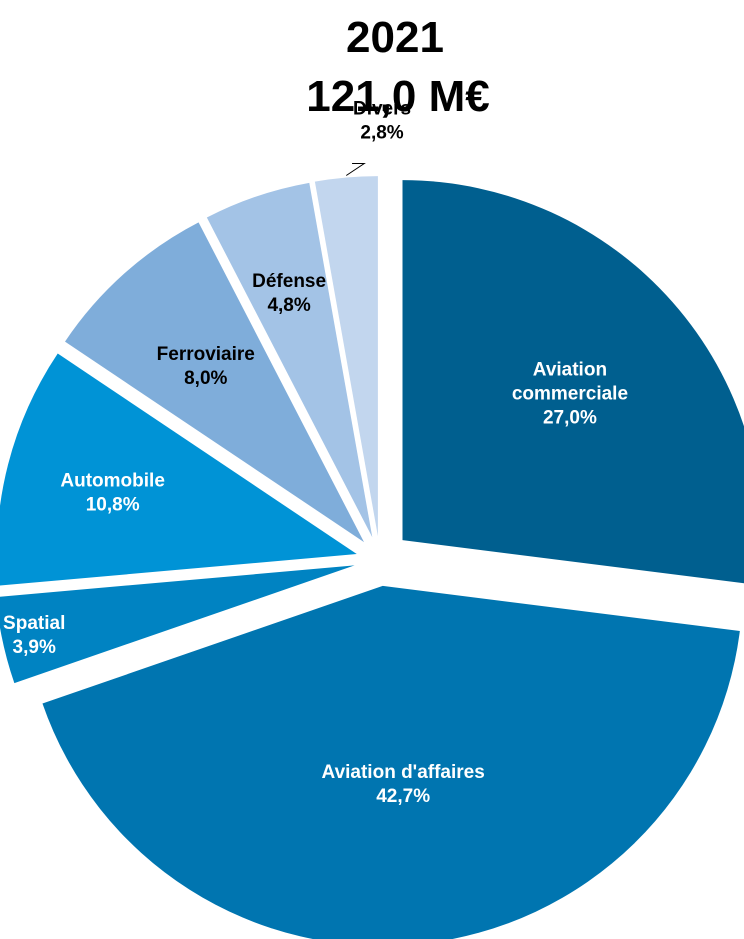 This screenshot has width=744, height=939. I want to click on pie-slice-defense, so click(289, 360).